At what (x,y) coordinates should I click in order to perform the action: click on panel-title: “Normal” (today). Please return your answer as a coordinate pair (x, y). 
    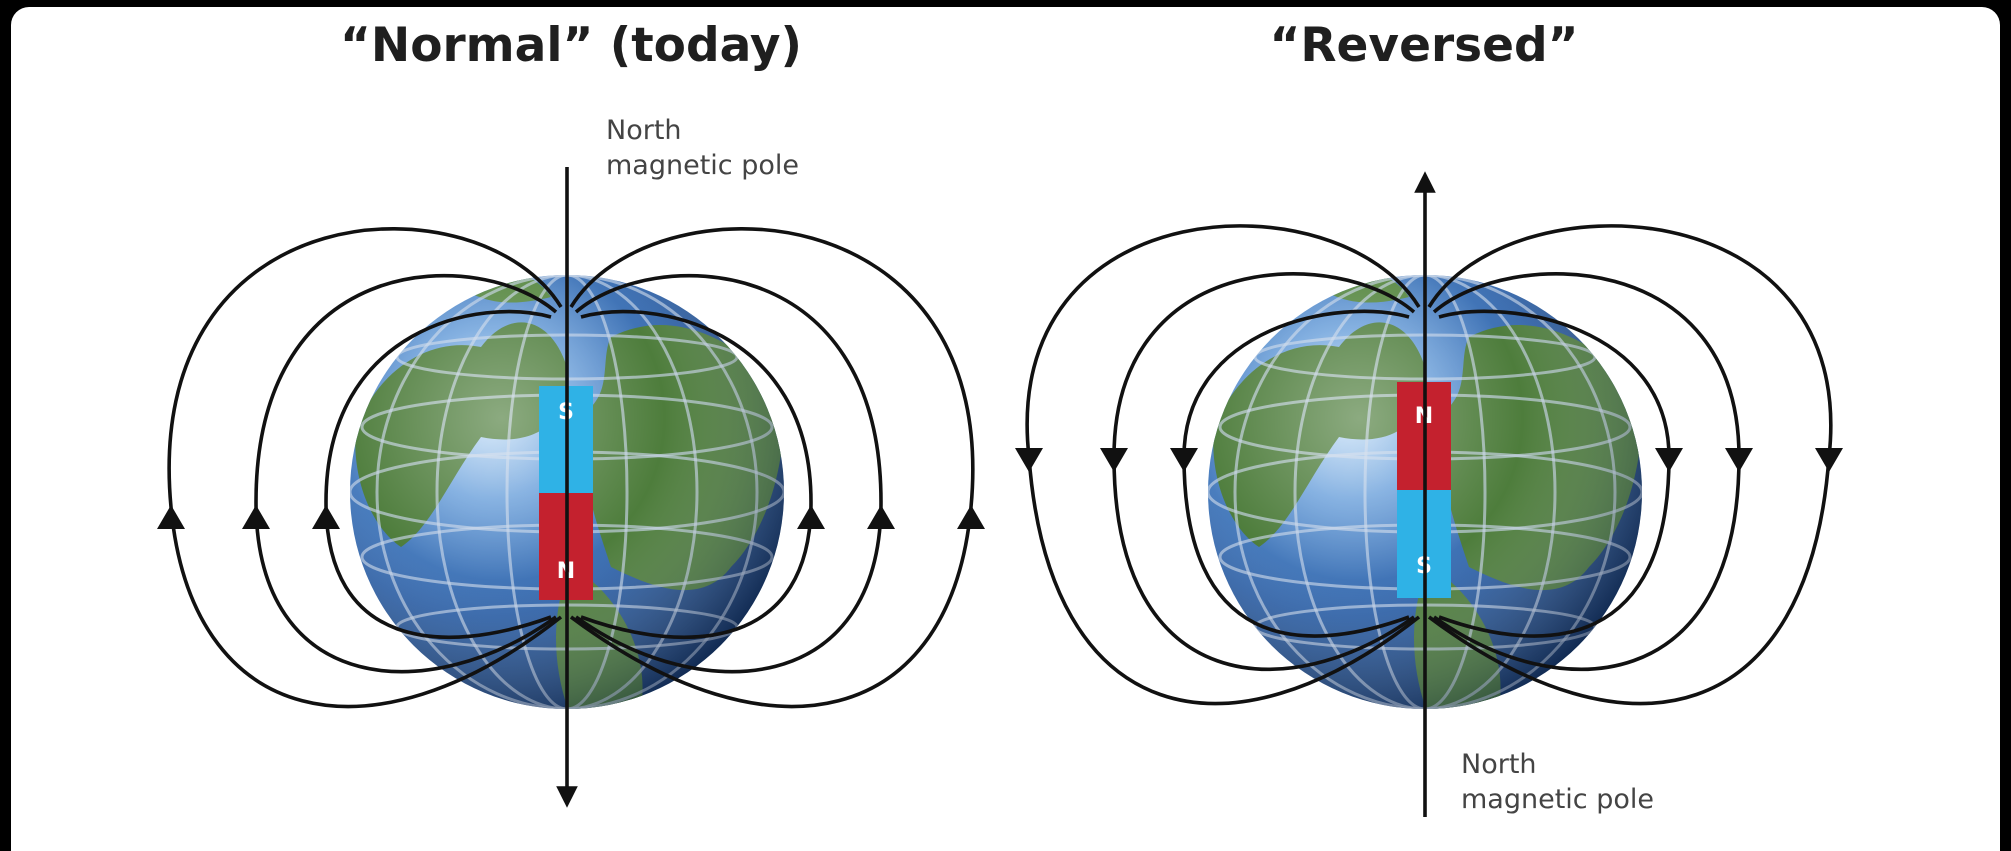
    Looking at the image, I should click on (571, 45).